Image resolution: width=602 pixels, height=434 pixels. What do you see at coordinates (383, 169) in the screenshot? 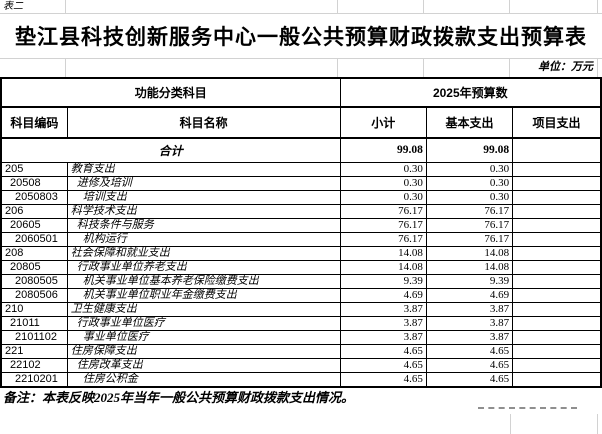
I see `cell-subtotal: 0.30` at bounding box center [383, 169].